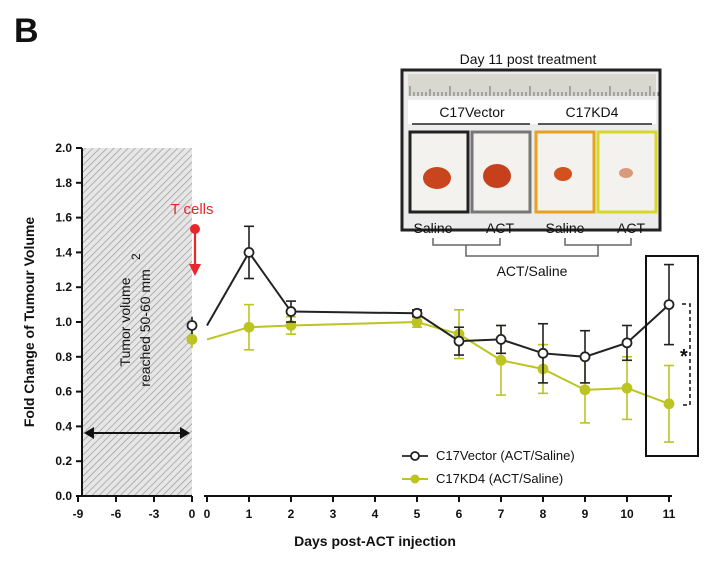 This screenshot has height=572, width=710. Describe the element at coordinates (63, 218) in the screenshot. I see `y-tick-label: 1.6` at that location.